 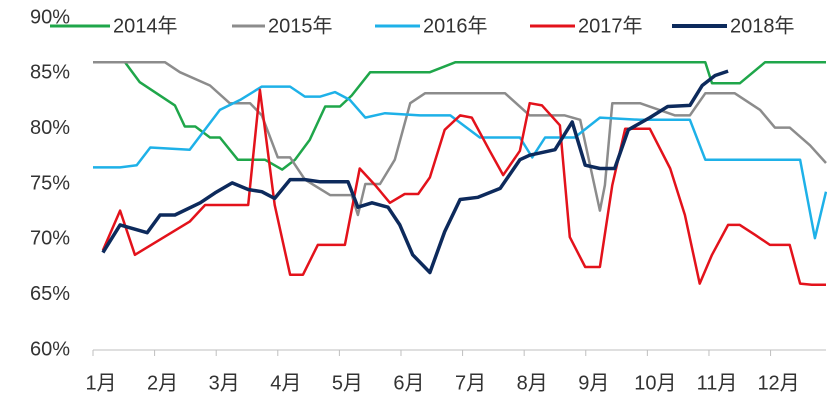 What do you see at coordinates (778, 383) in the screenshot?
I see `x-tick-label: 12月` at bounding box center [778, 383].